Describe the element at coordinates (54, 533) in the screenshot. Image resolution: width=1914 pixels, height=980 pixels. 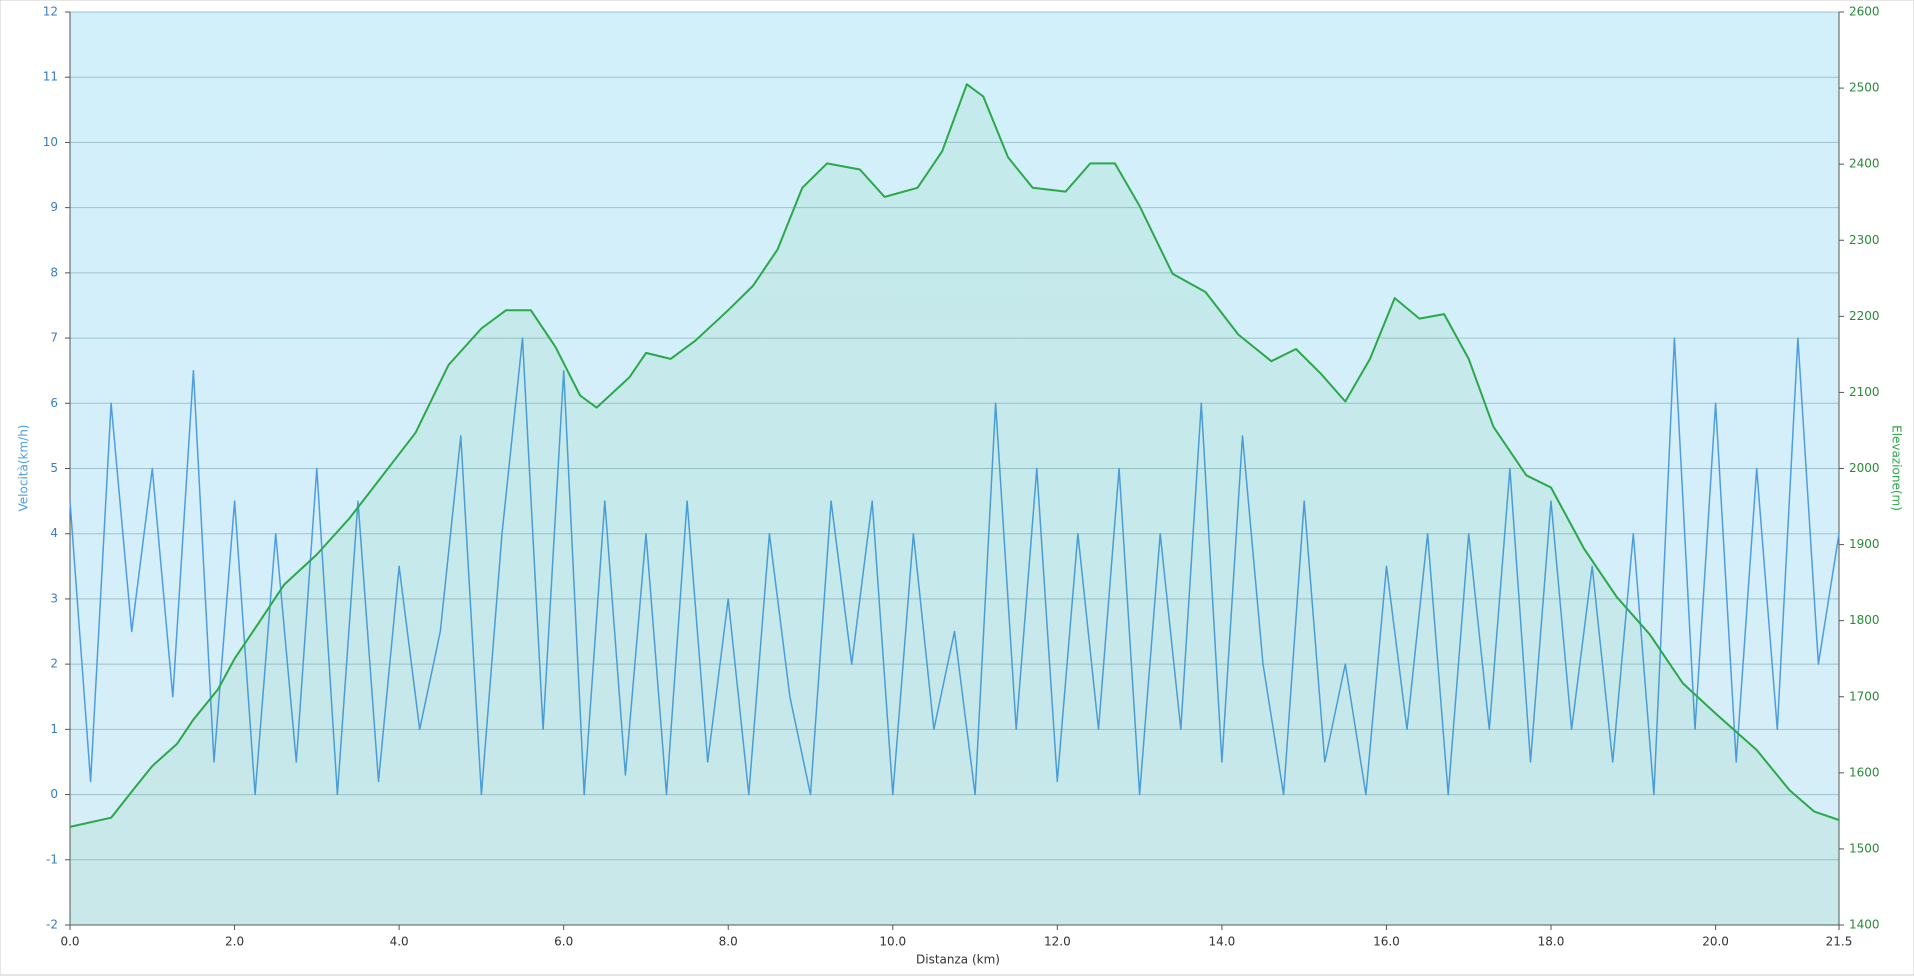
I see `y-tick-label: 4` at that location.